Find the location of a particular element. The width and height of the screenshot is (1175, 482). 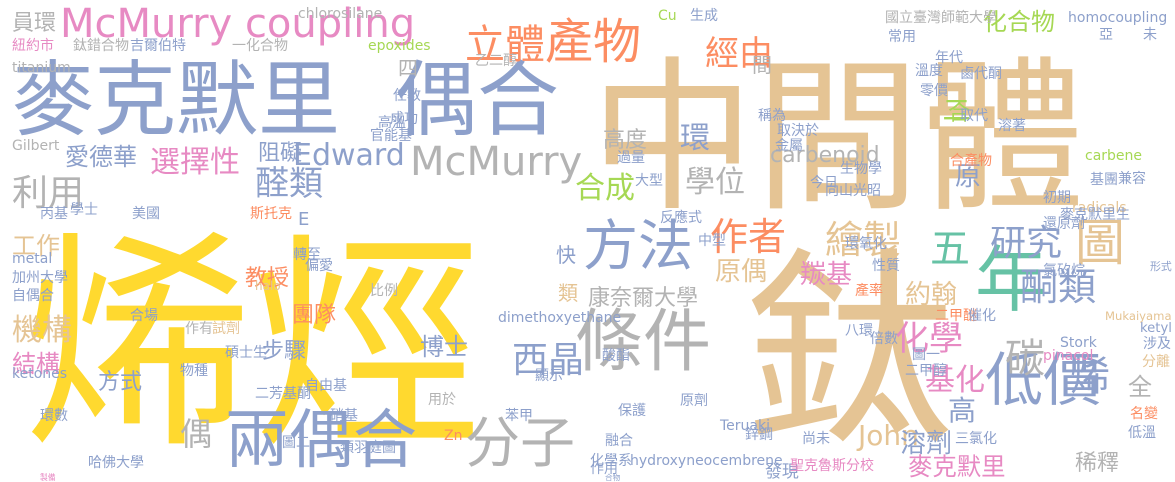

word: carbenoid is located at coordinates (825, 155).